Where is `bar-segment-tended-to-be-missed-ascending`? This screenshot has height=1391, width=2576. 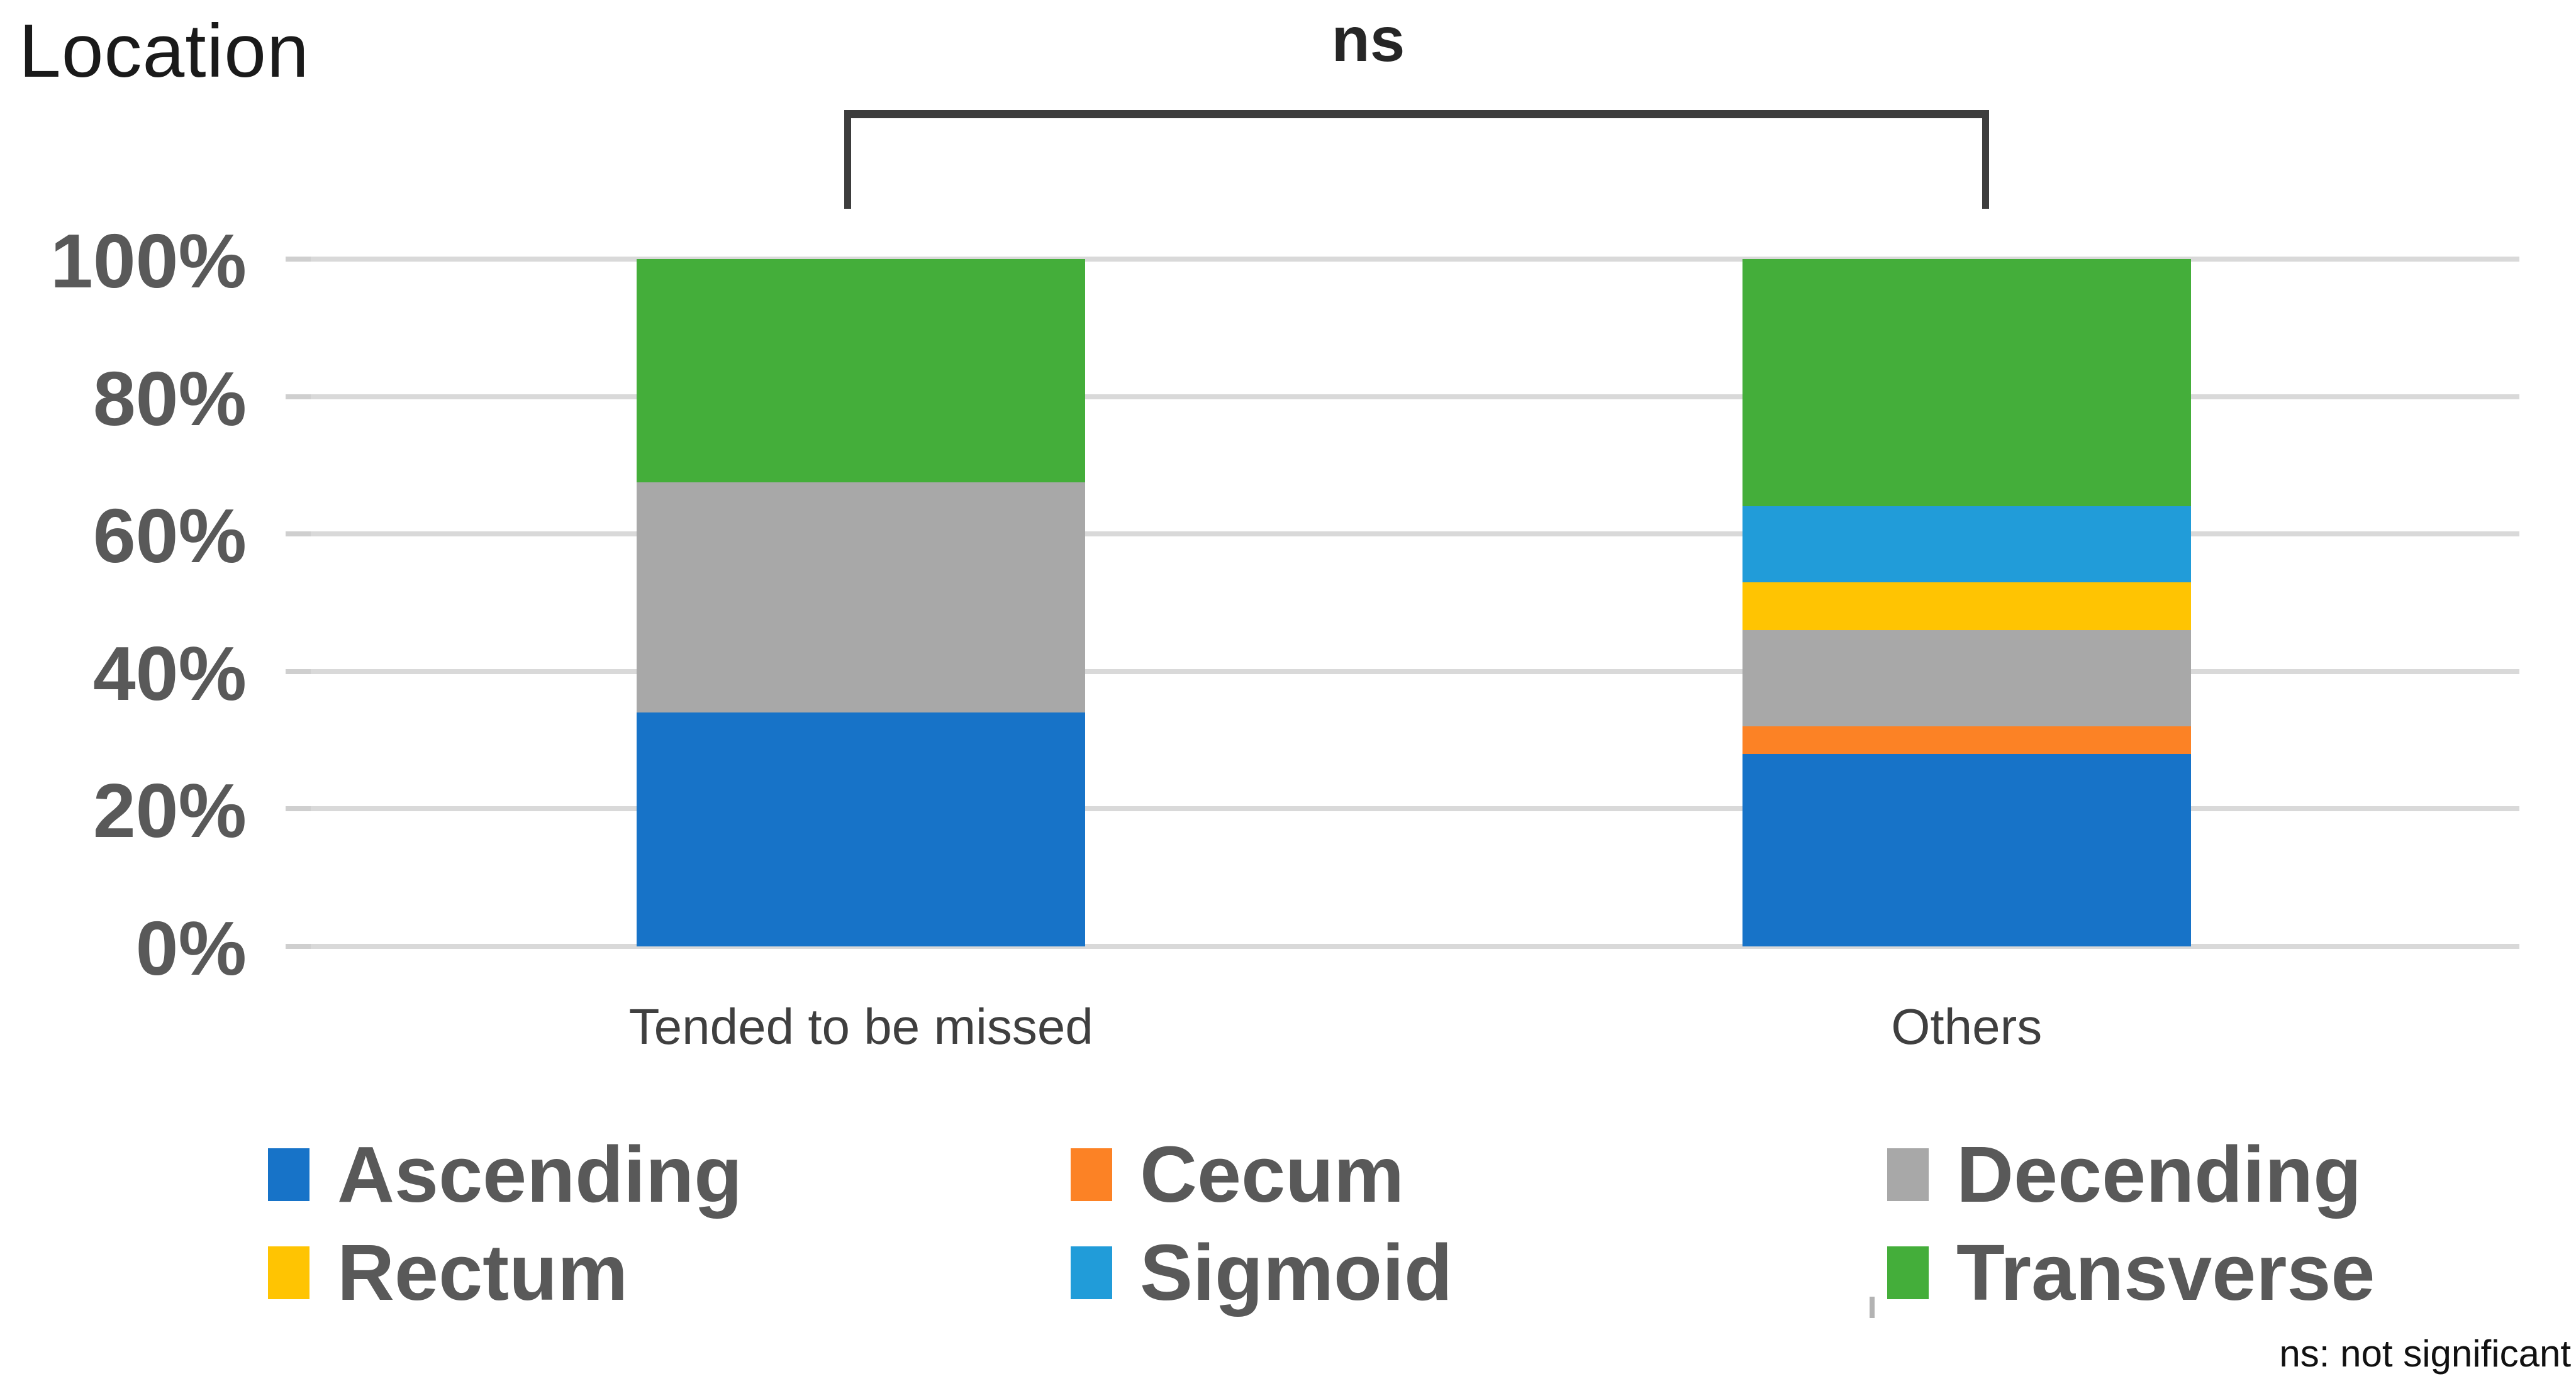 bar-segment-tended-to-be-missed-ascending is located at coordinates (861, 829).